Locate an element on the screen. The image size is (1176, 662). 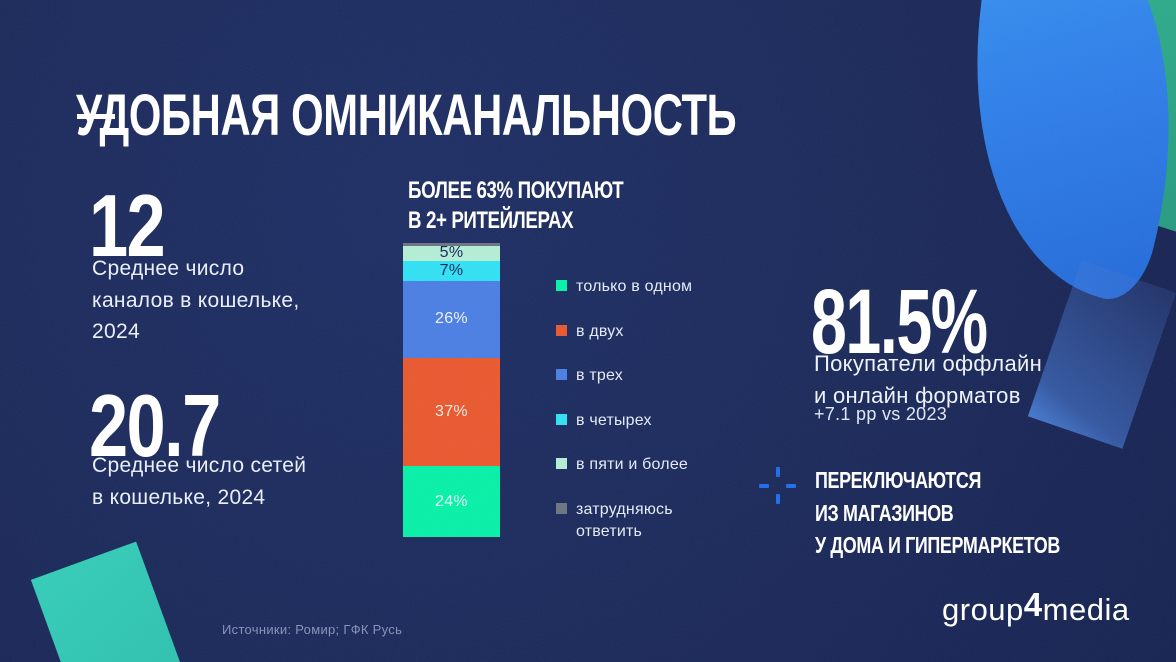
stacked-bar: 5% 7% 26% 37% 24% is located at coordinates (451, 390).